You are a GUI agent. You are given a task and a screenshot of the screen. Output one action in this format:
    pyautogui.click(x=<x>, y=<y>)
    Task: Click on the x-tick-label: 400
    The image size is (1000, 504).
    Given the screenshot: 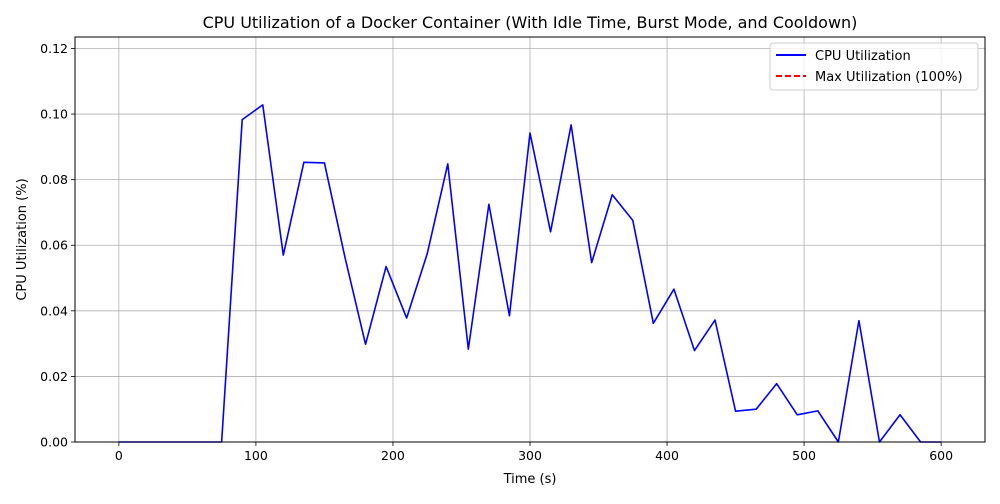 What is the action you would take?
    pyautogui.click(x=667, y=455)
    